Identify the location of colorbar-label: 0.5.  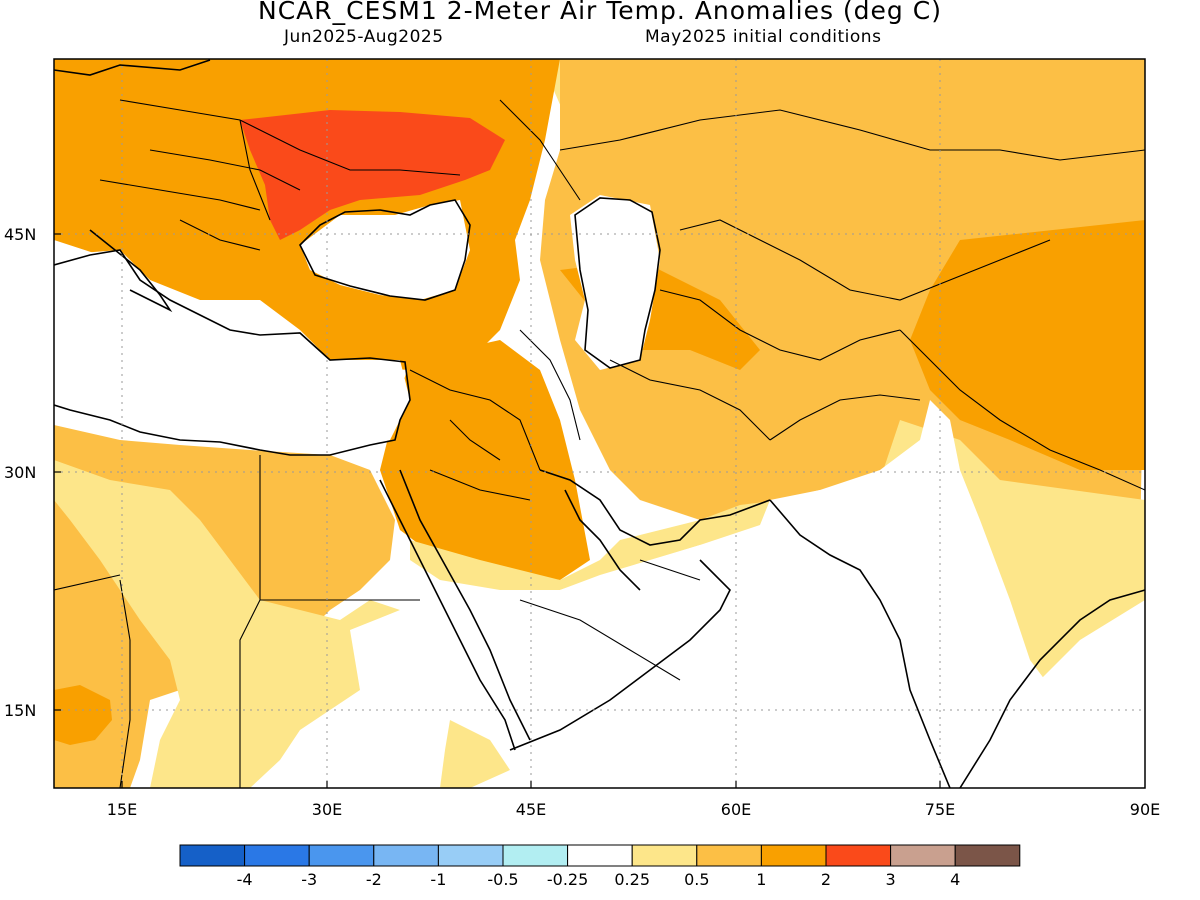
(696, 879).